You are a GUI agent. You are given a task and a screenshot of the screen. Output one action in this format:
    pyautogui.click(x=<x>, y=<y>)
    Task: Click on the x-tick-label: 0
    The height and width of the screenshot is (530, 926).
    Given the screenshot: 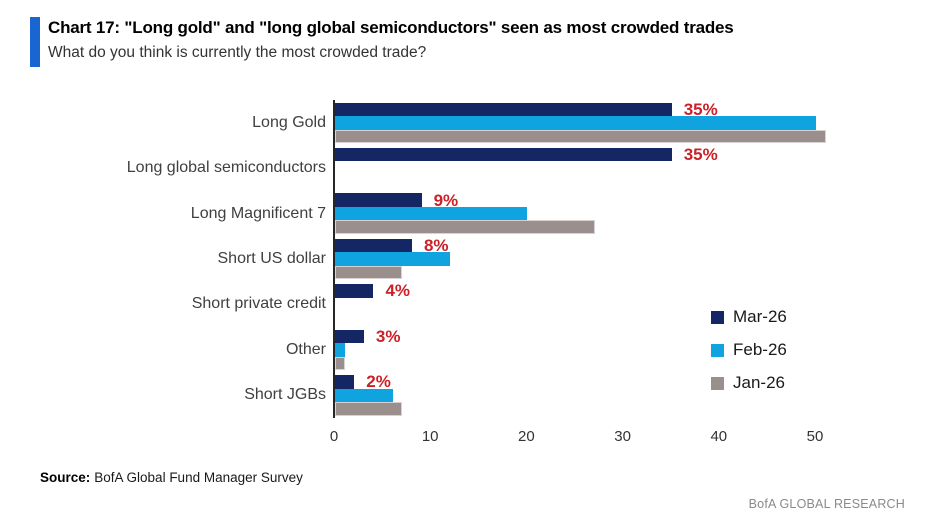 What is the action you would take?
    pyautogui.click(x=334, y=436)
    